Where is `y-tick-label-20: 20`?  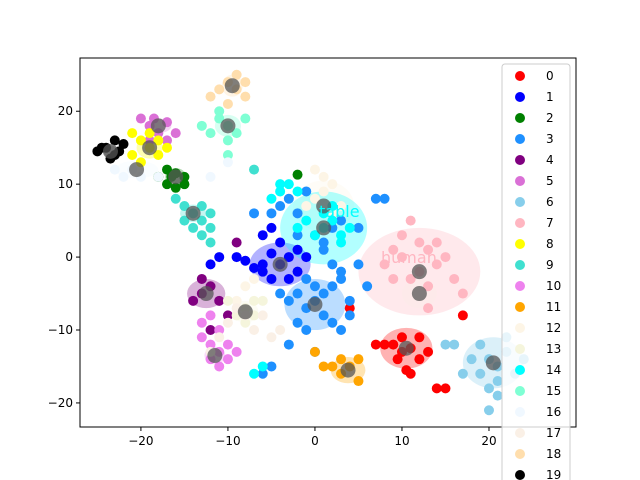 y-tick-label-20: 20 is located at coordinates (65, 111).